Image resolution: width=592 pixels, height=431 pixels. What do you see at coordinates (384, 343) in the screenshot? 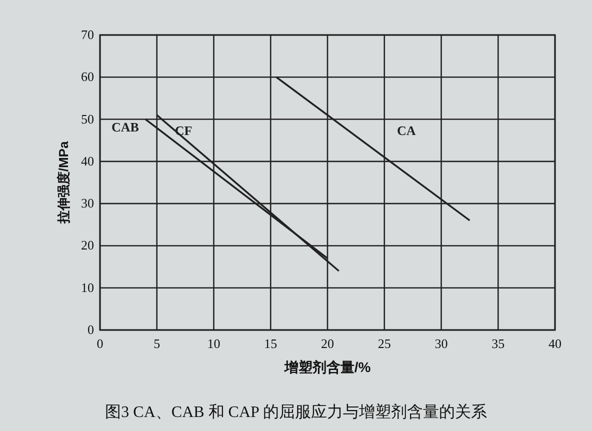
I see `x-tick-label: 25` at bounding box center [384, 343].